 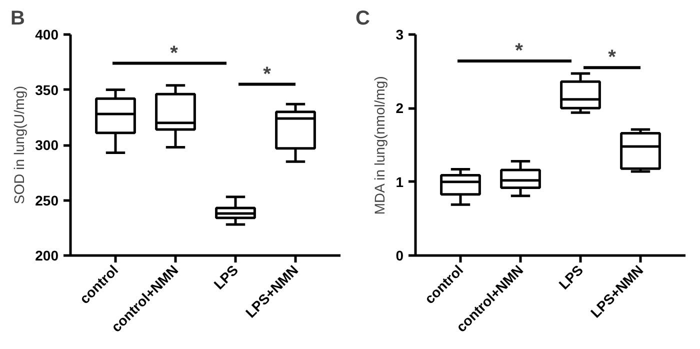 I want to click on y-tick-label: 250, so click(x=47, y=200).